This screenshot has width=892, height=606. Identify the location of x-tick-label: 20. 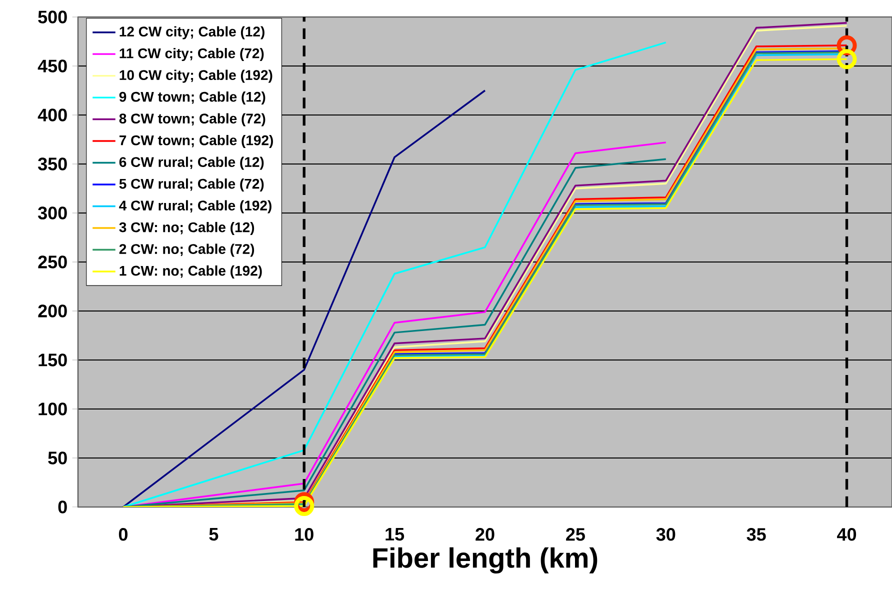
(485, 534).